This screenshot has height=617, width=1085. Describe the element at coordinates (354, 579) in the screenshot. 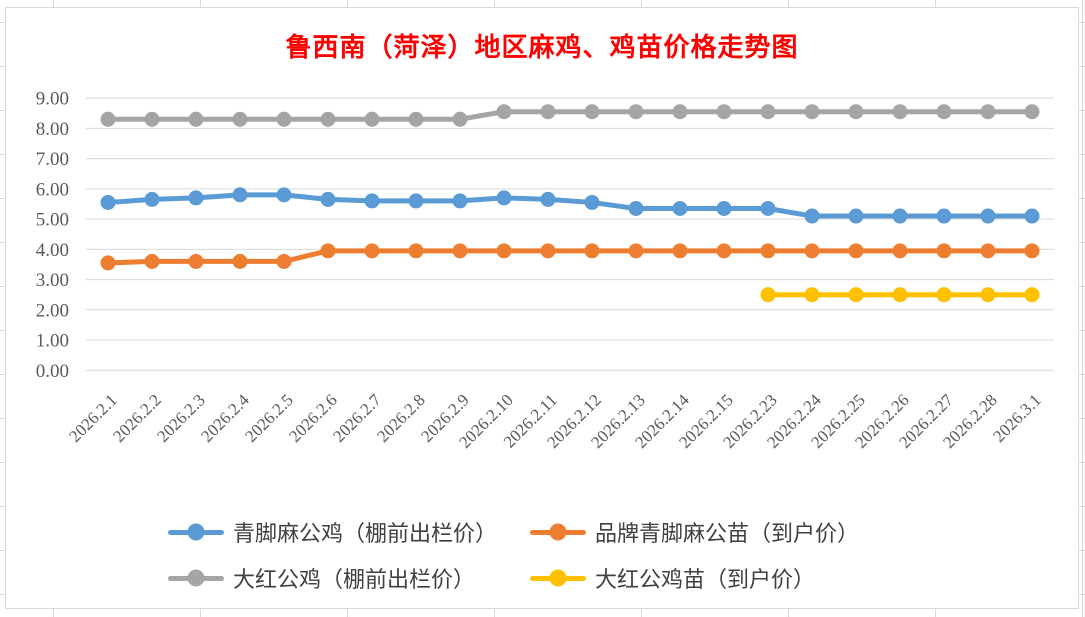

I see `legend-label: 大红公鸡（棚前出栏价）` at that location.